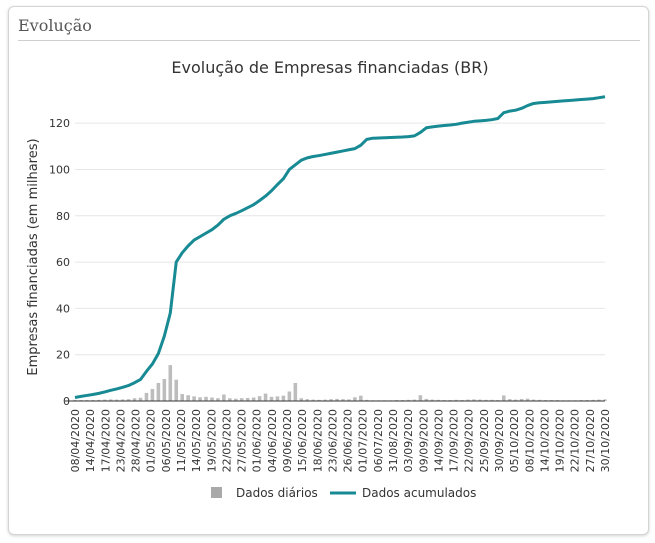  Describe the element at coordinates (59, 123) in the screenshot. I see `y-tick-label: 120` at that location.